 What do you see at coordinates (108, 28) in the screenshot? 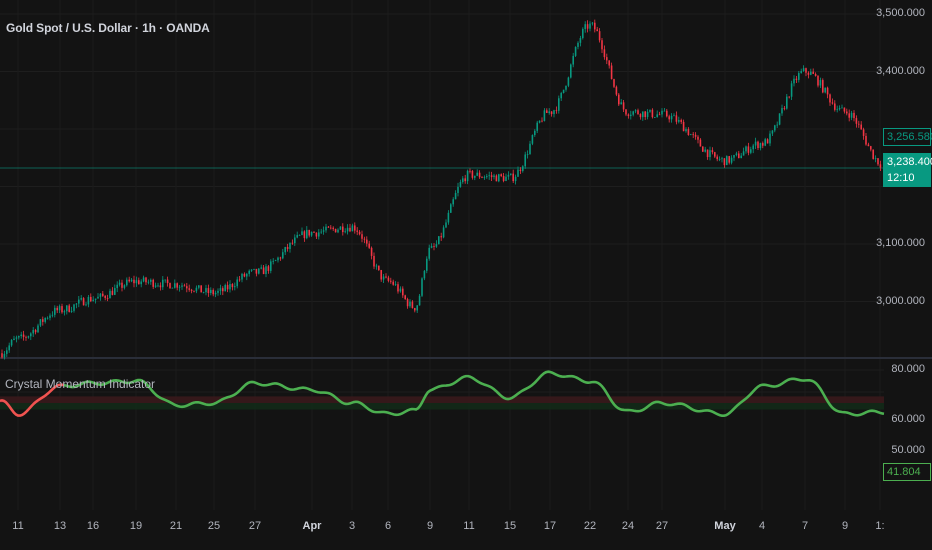
I see `symbol-title: Gold Spot / U.S. Dollar · 1h · OANDA` at bounding box center [108, 28].